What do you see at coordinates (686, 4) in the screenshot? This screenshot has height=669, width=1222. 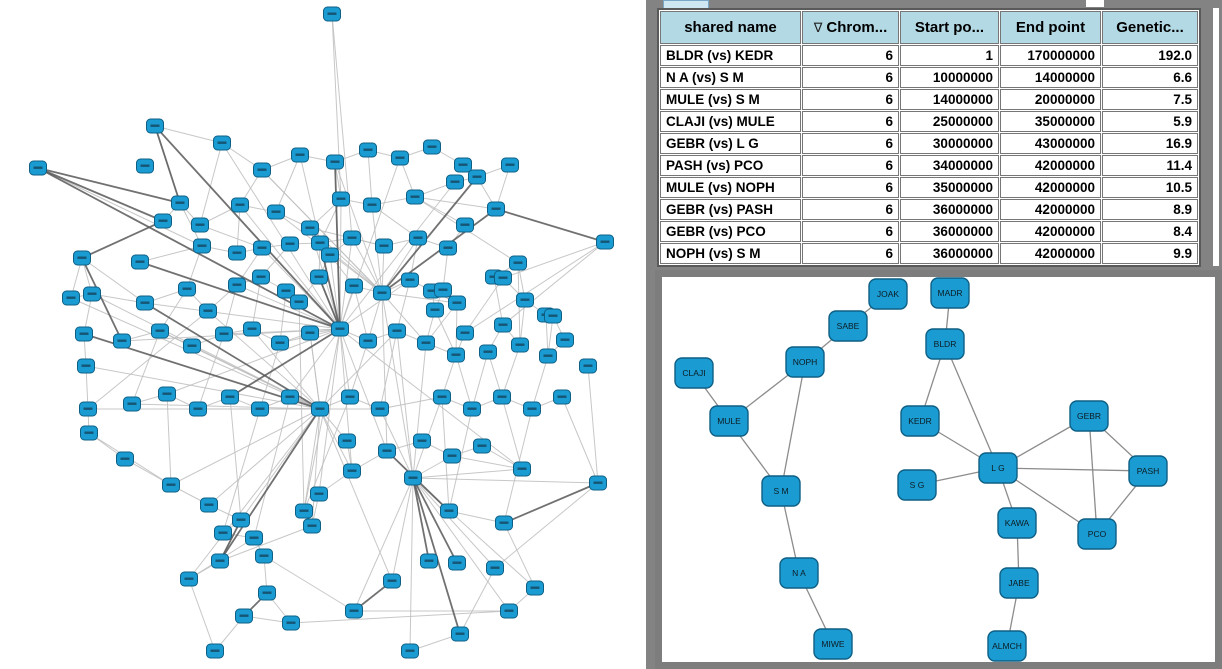 I see `table-panel-tab` at bounding box center [686, 4].